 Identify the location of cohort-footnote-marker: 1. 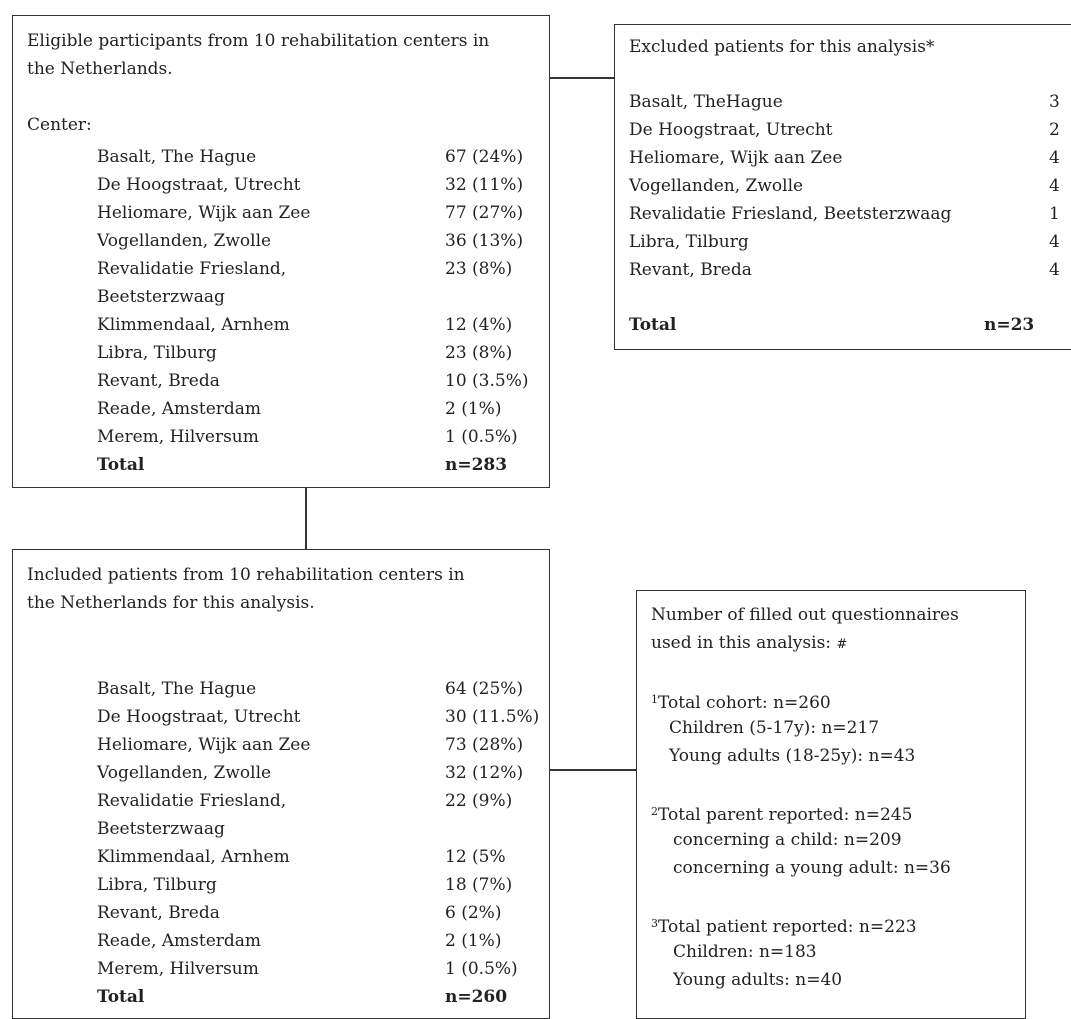
(654, 699).